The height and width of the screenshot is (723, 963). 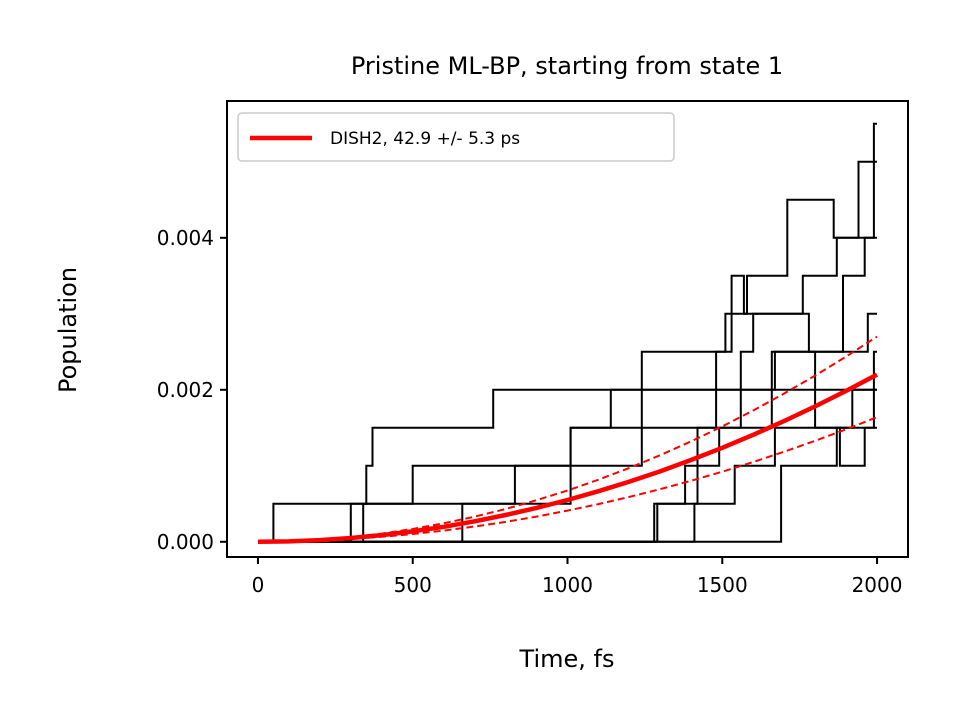 I want to click on legend-label: DISH2, 42.9 +/- 5.3 ps, so click(x=425, y=139).